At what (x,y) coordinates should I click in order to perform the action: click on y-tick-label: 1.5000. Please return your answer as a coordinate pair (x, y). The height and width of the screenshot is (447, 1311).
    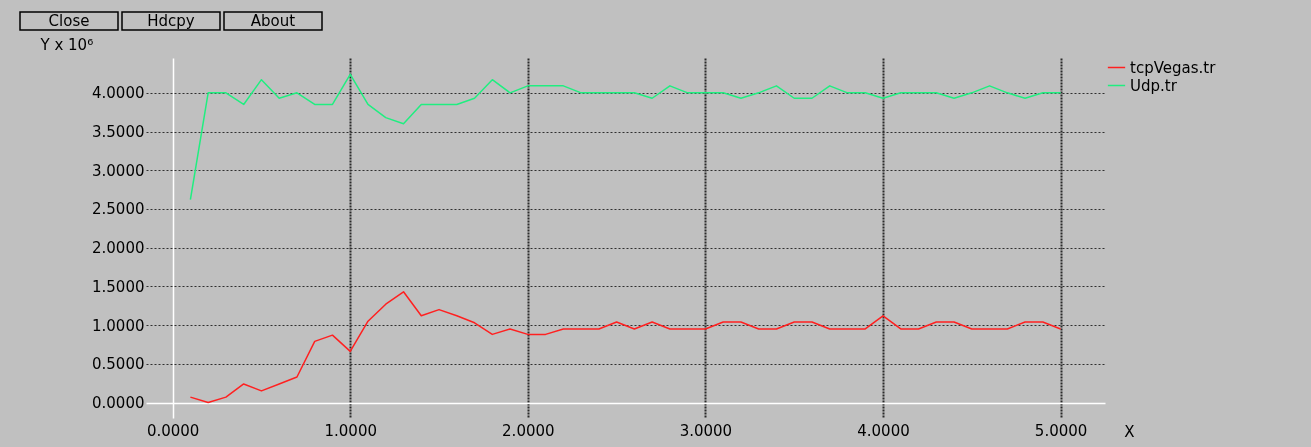
    Looking at the image, I should click on (118, 286).